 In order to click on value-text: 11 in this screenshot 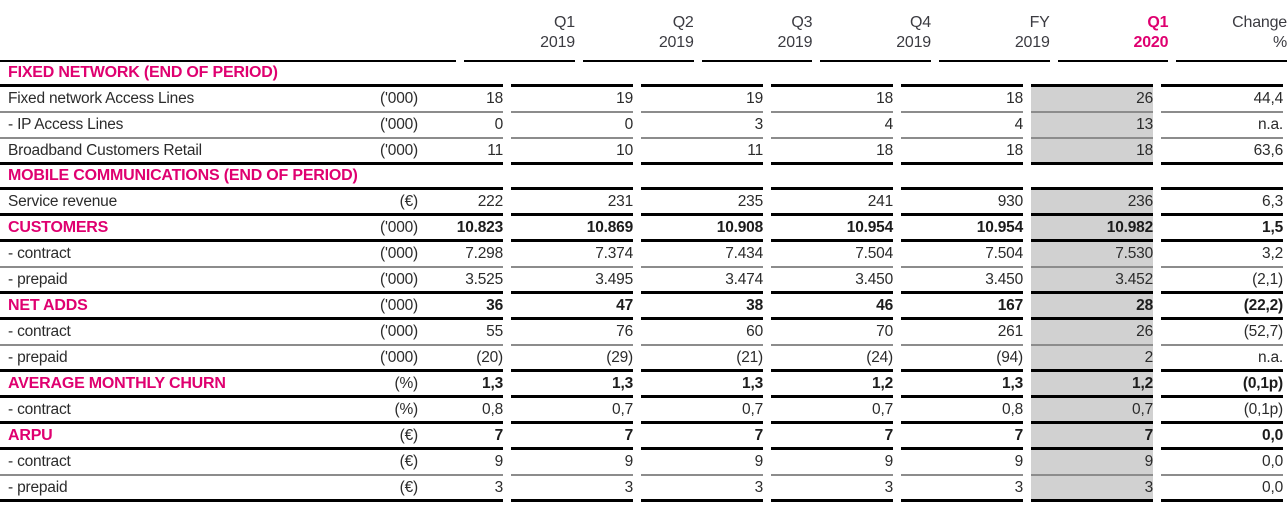, I will do `click(755, 150)`.